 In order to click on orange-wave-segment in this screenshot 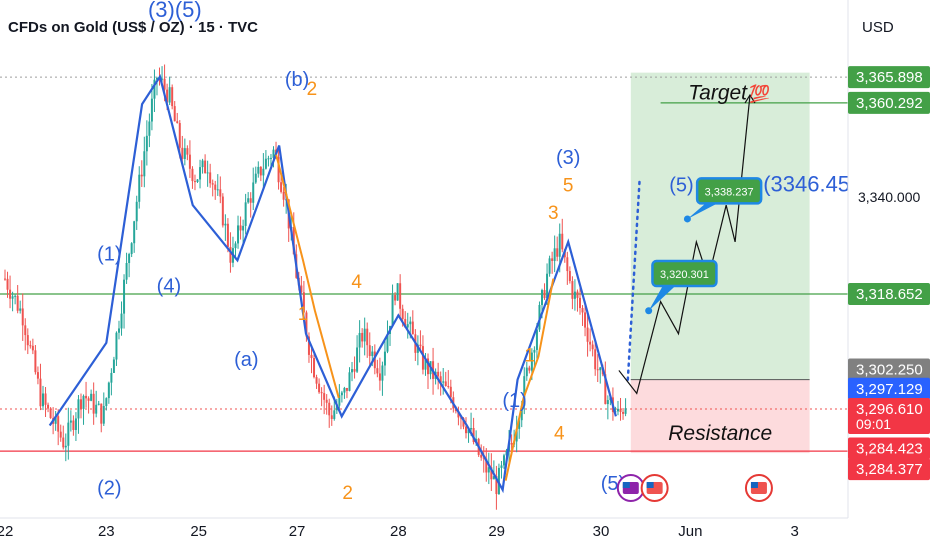, I will do `click(529, 379)`.